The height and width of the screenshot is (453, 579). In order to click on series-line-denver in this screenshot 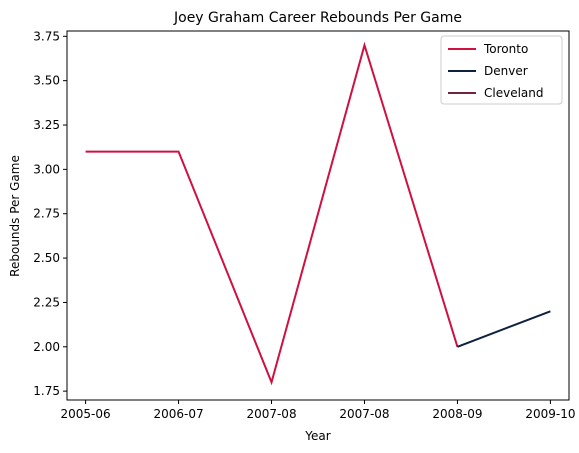, I will do `click(504, 329)`.